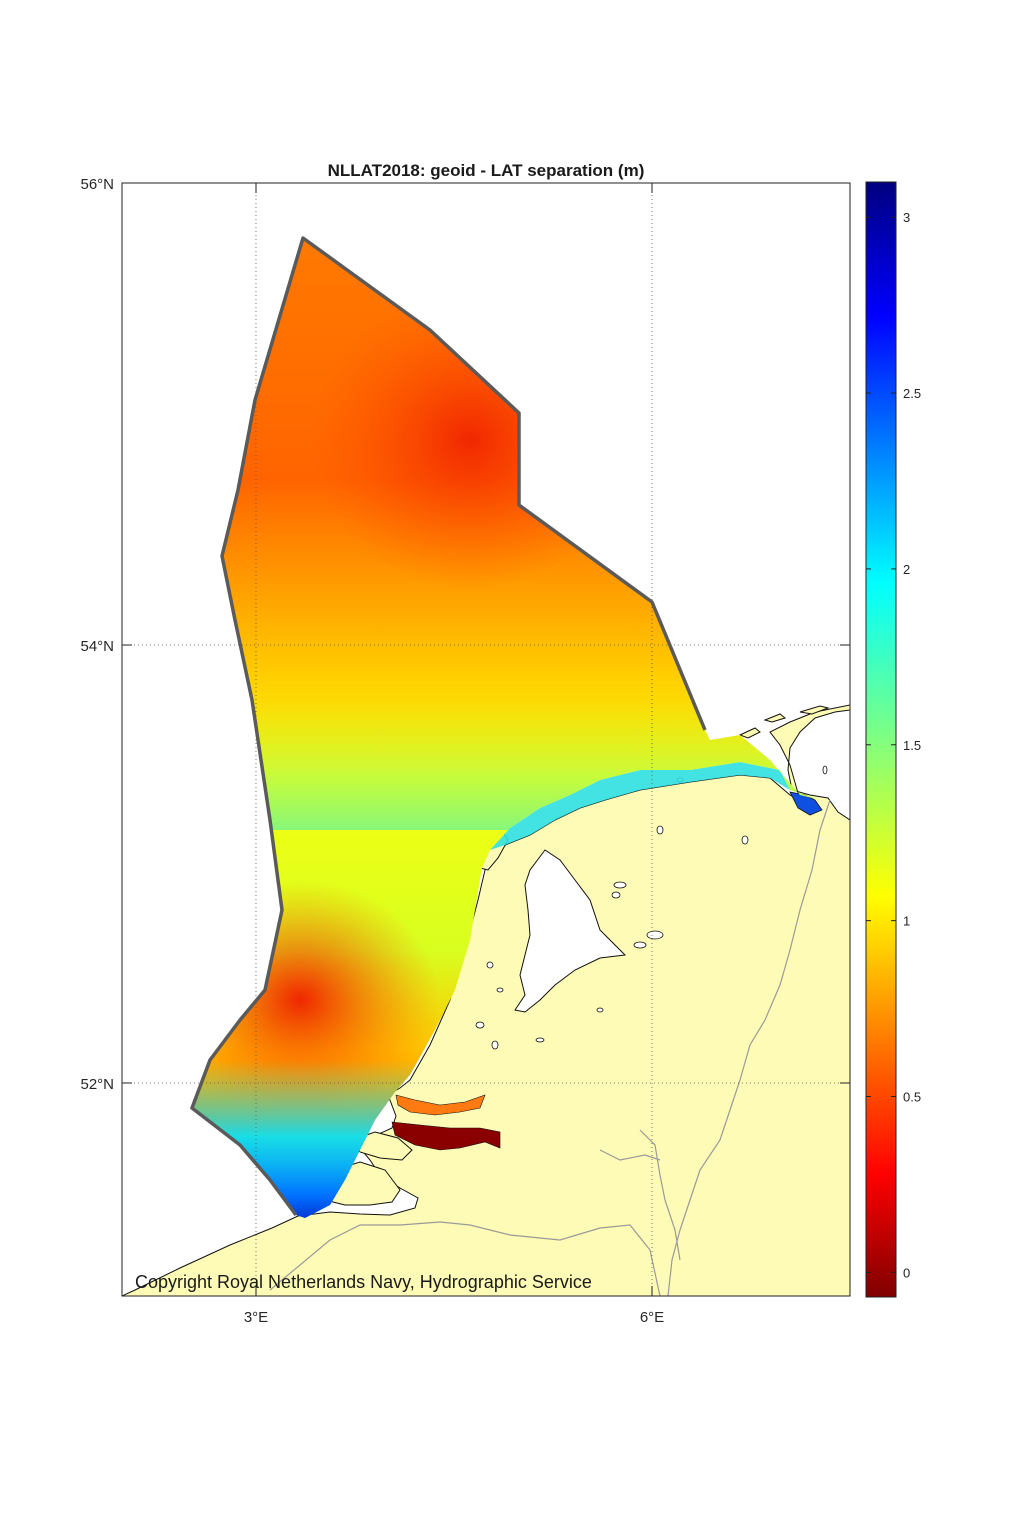 Image resolution: width=1022 pixels, height=1533 pixels. Describe the element at coordinates (912, 1097) in the screenshot. I see `colorbar-tick-label: 0.5` at that location.